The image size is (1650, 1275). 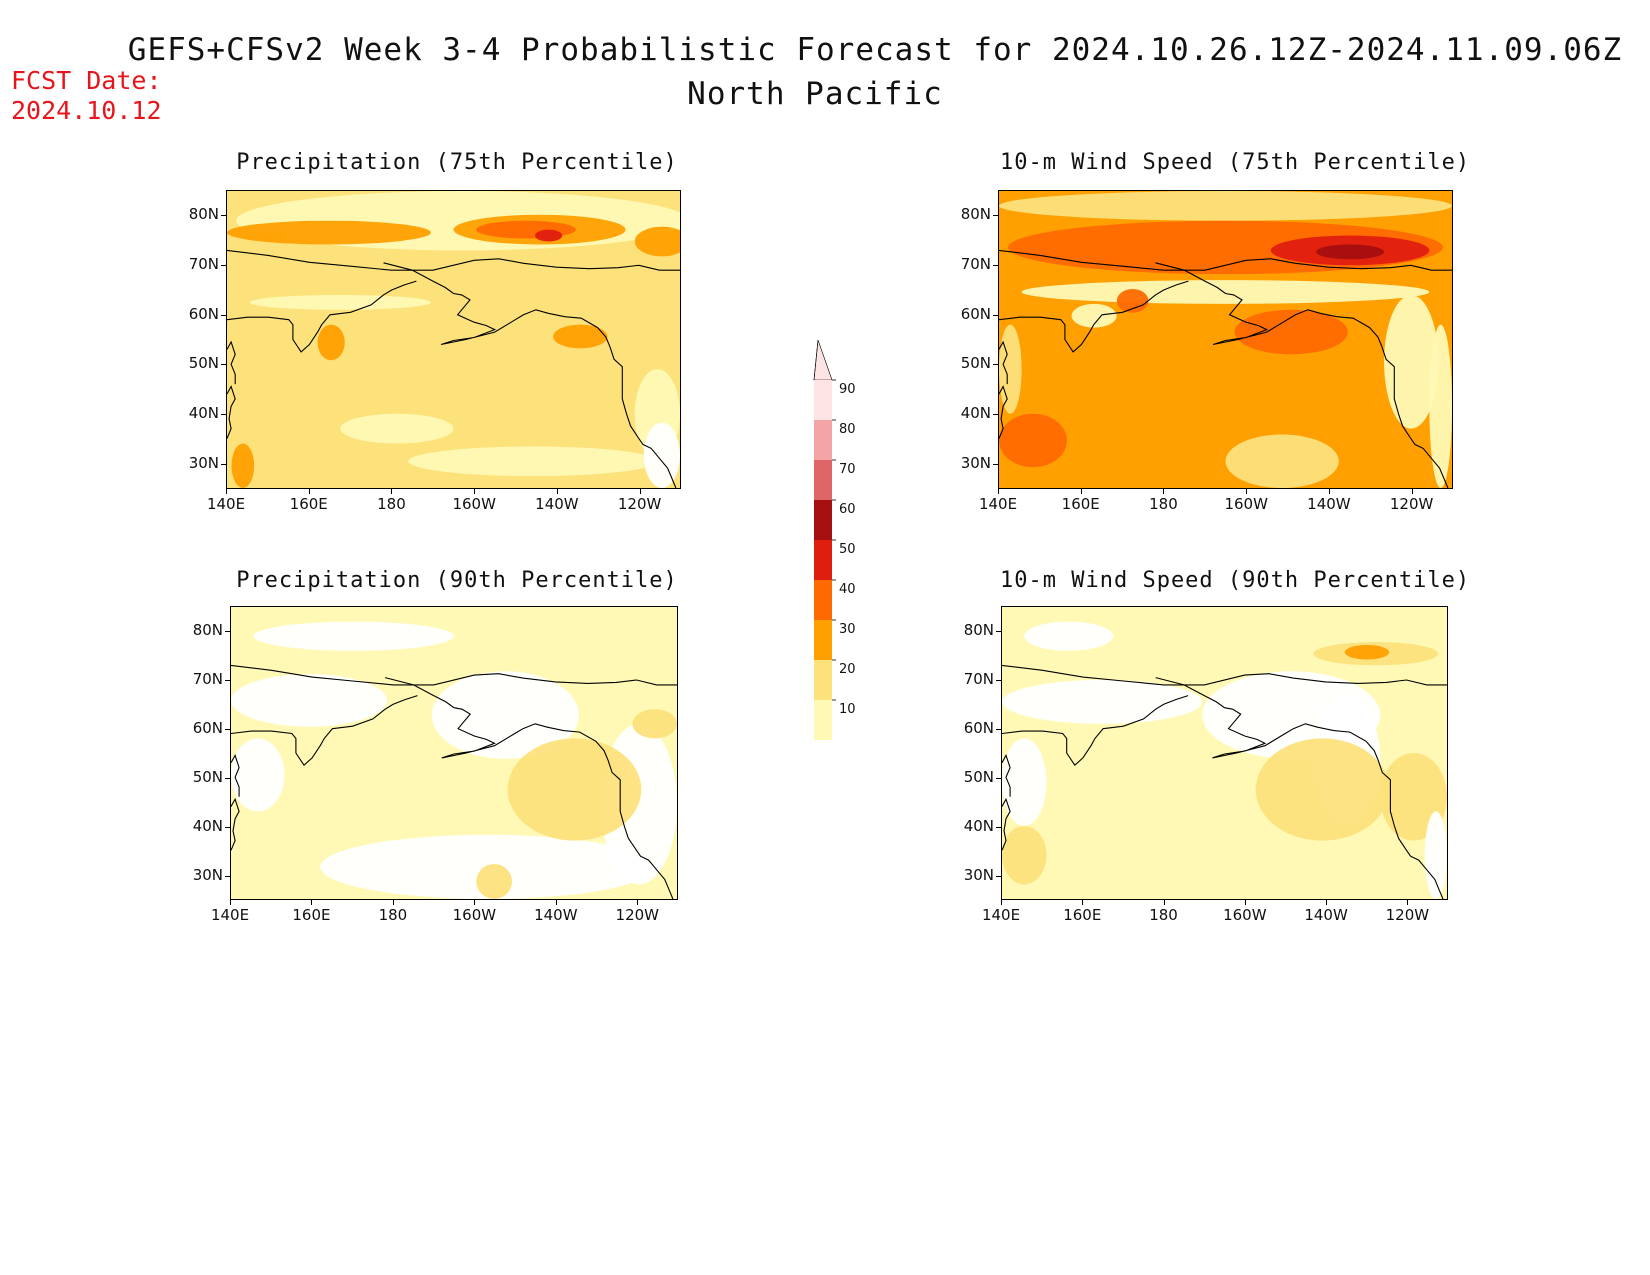 I want to click on region-title: North Pacific, so click(x=815, y=94).